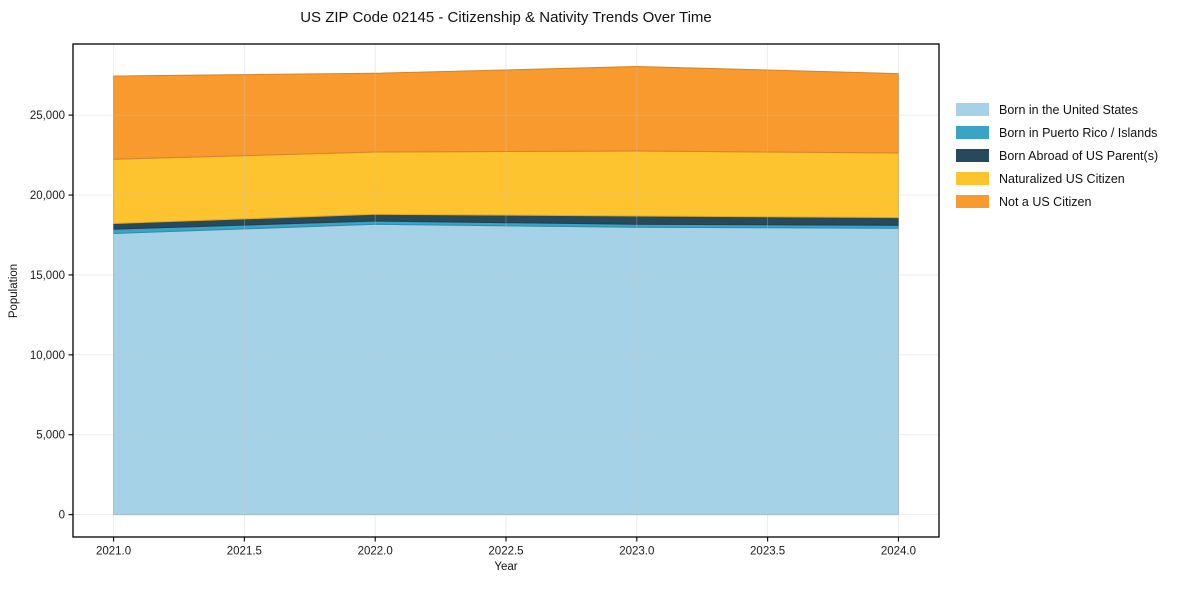 Image resolution: width=1189 pixels, height=590 pixels. What do you see at coordinates (1079, 155) in the screenshot?
I see `legend-label: Born Abroad of US Parent(s)` at bounding box center [1079, 155].